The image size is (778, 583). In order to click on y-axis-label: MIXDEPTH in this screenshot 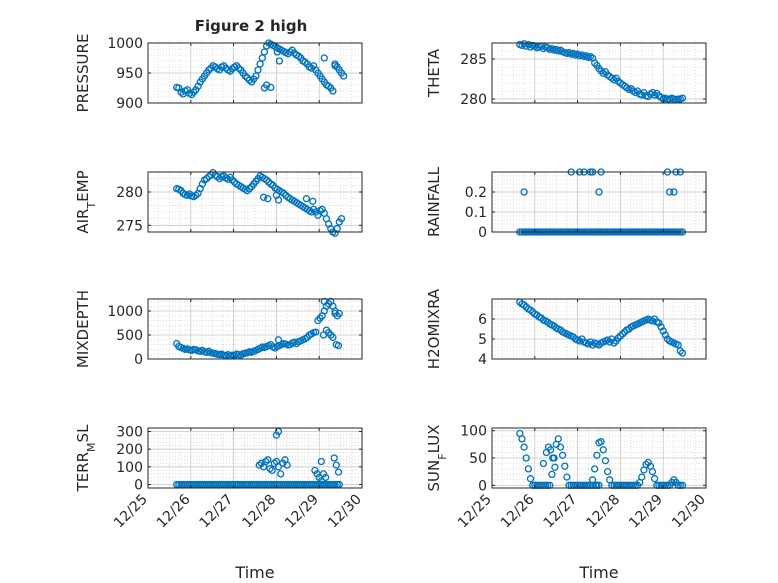, I will do `click(83, 329)`.